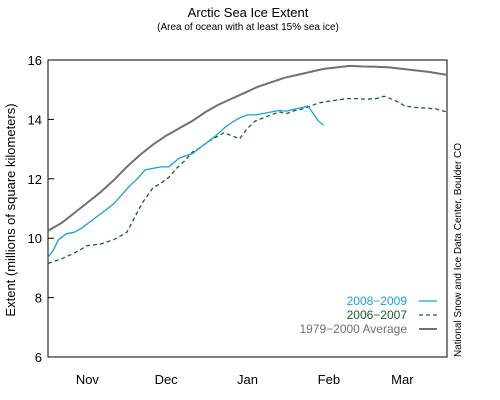  What do you see at coordinates (353, 329) in the screenshot?
I see `legend-label-2: 1979−2000 Average` at bounding box center [353, 329].